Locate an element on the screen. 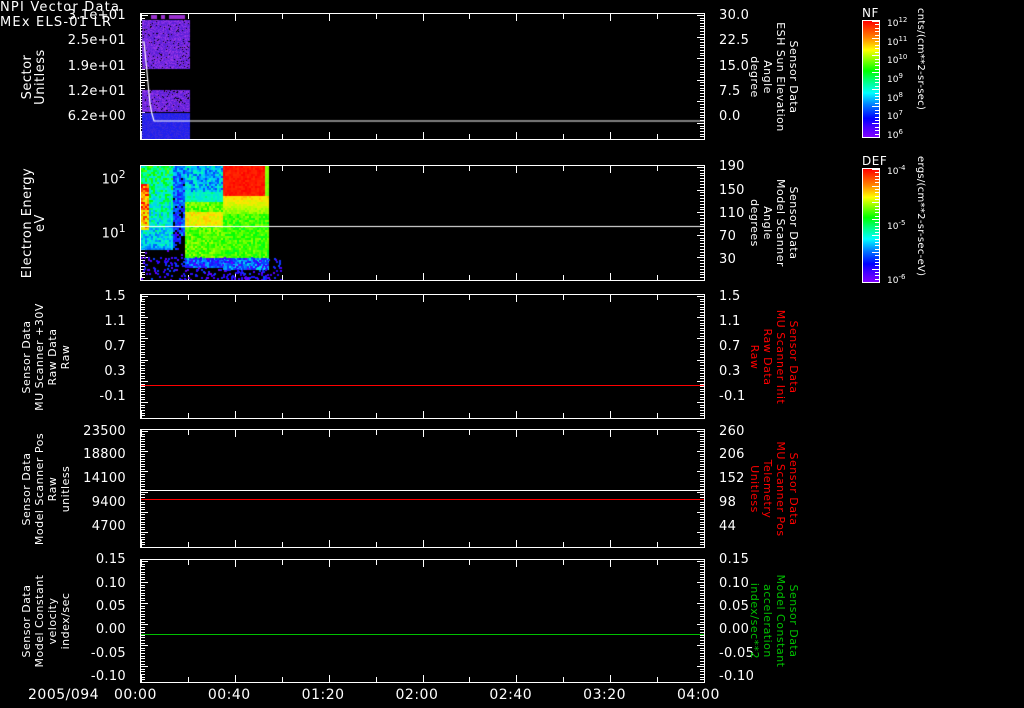 This screenshot has width=1024, height=708. colorbar-tick-label: 10⁹ is located at coordinates (895, 78).